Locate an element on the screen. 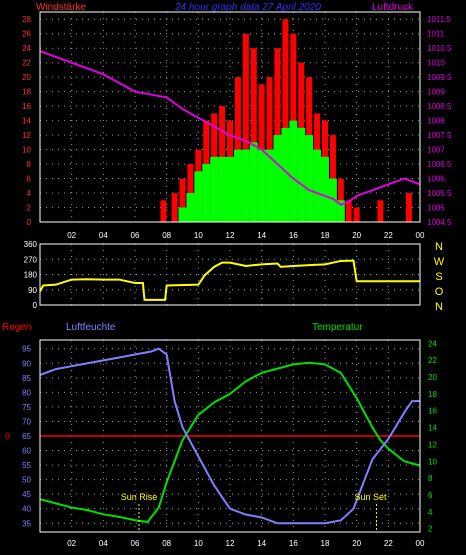 The width and height of the screenshot is (466, 555). temperature-tick-label: 24 is located at coordinates (432, 343).